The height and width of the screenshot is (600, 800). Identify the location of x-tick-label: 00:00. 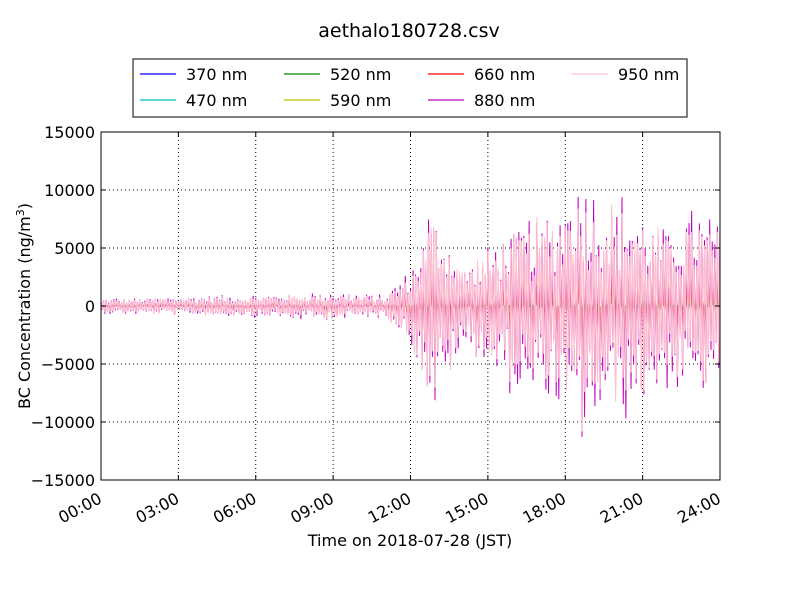
(80, 508).